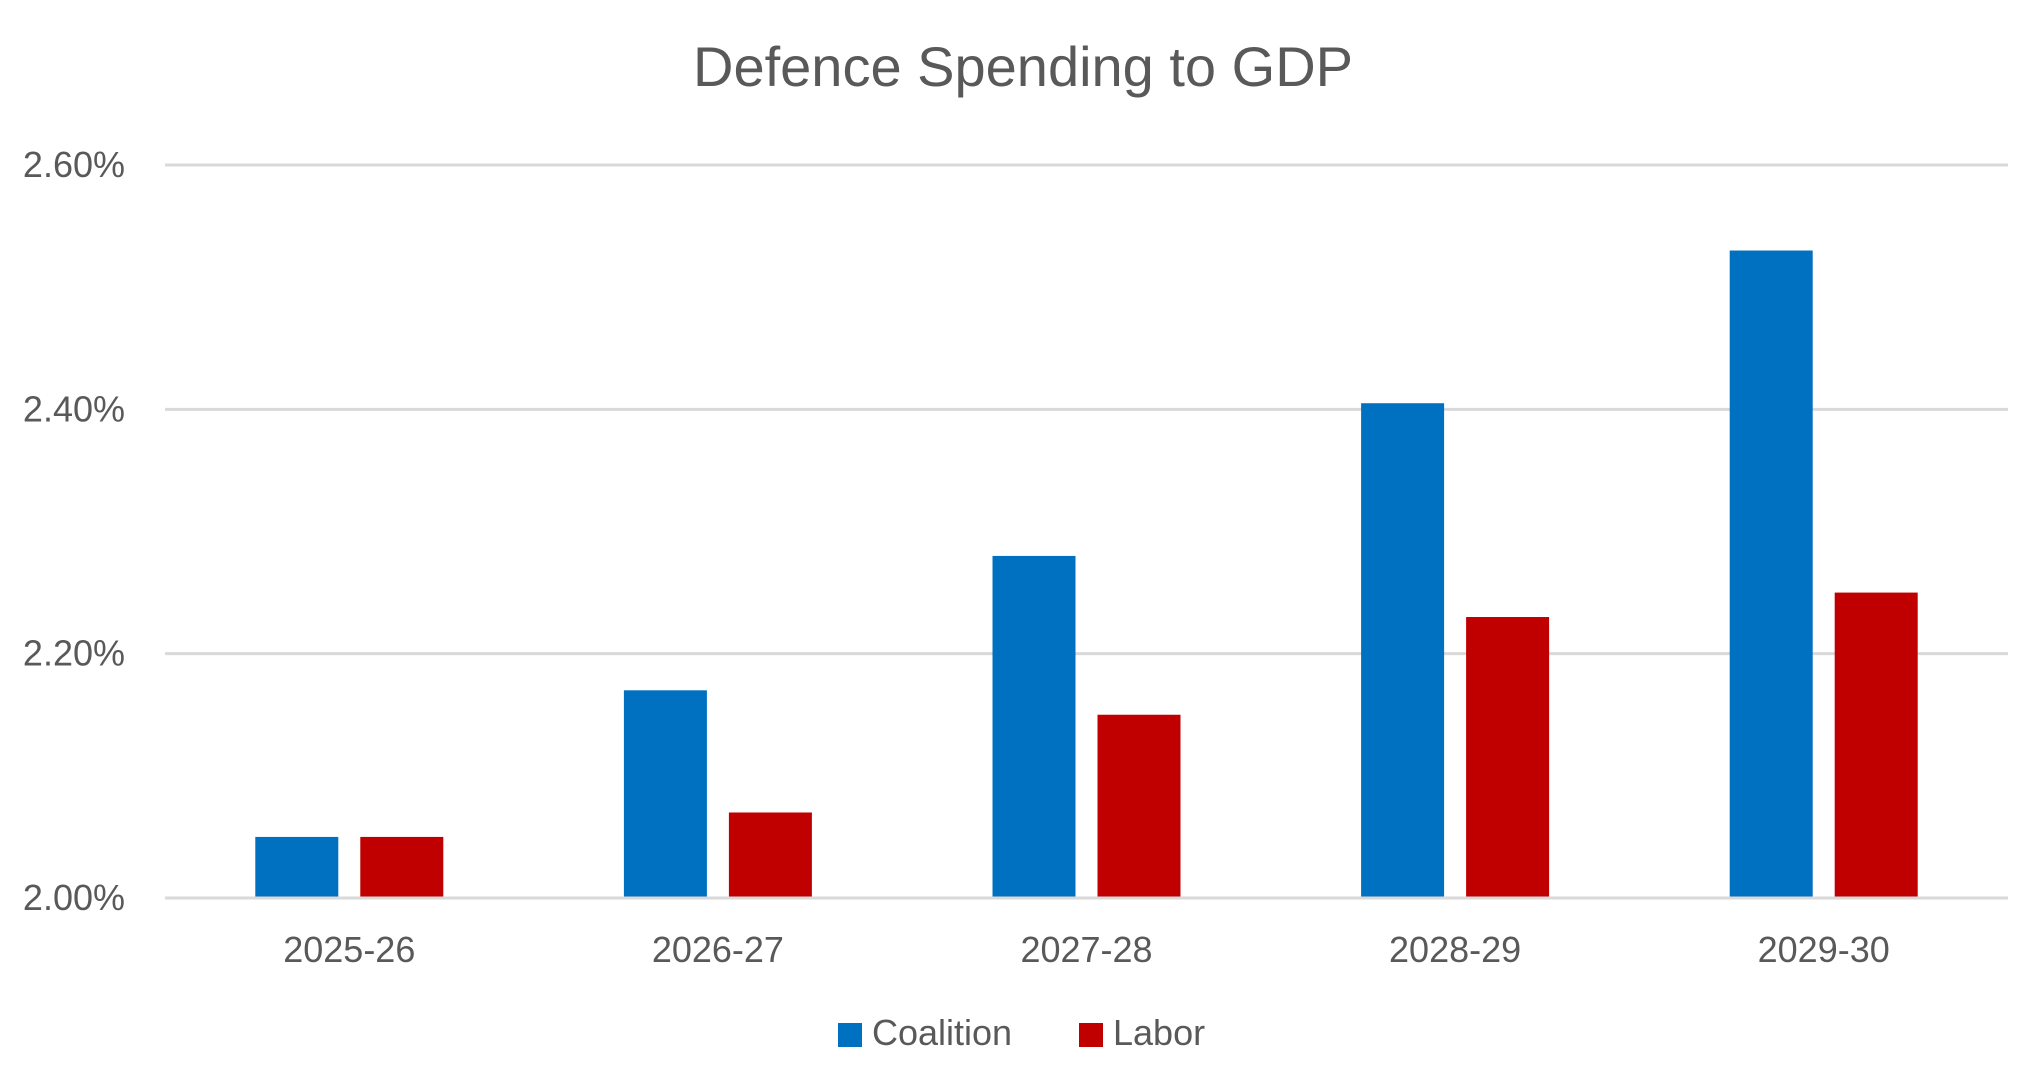 The image size is (2020, 1080). What do you see at coordinates (74, 164) in the screenshot?
I see `y-tick-label: 2.60%` at bounding box center [74, 164].